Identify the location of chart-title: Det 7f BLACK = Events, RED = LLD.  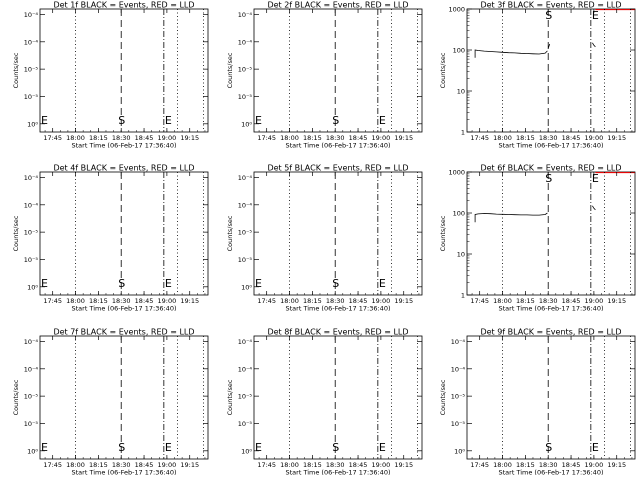
(123, 332).